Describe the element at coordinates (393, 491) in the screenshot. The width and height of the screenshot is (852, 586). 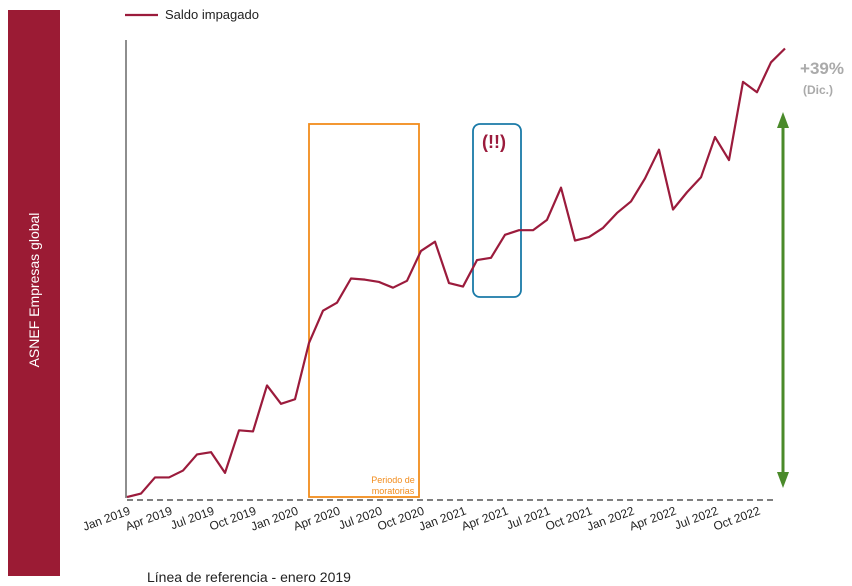
I see `moratorium-label: moratorias` at that location.